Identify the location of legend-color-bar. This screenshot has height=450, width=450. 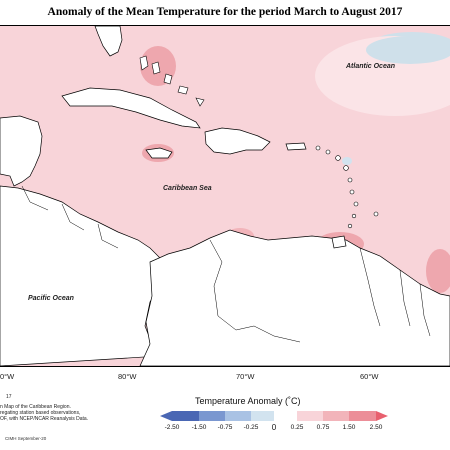
(274, 416).